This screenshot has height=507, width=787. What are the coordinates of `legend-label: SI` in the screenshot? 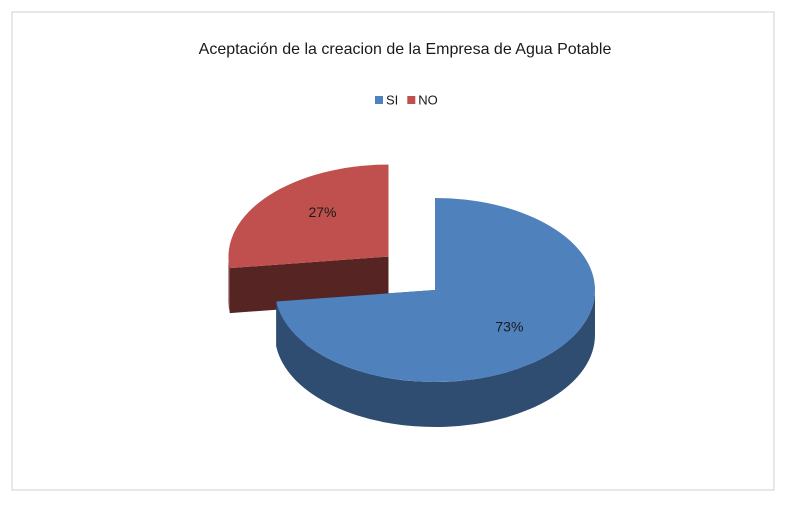 It's located at (392, 99).